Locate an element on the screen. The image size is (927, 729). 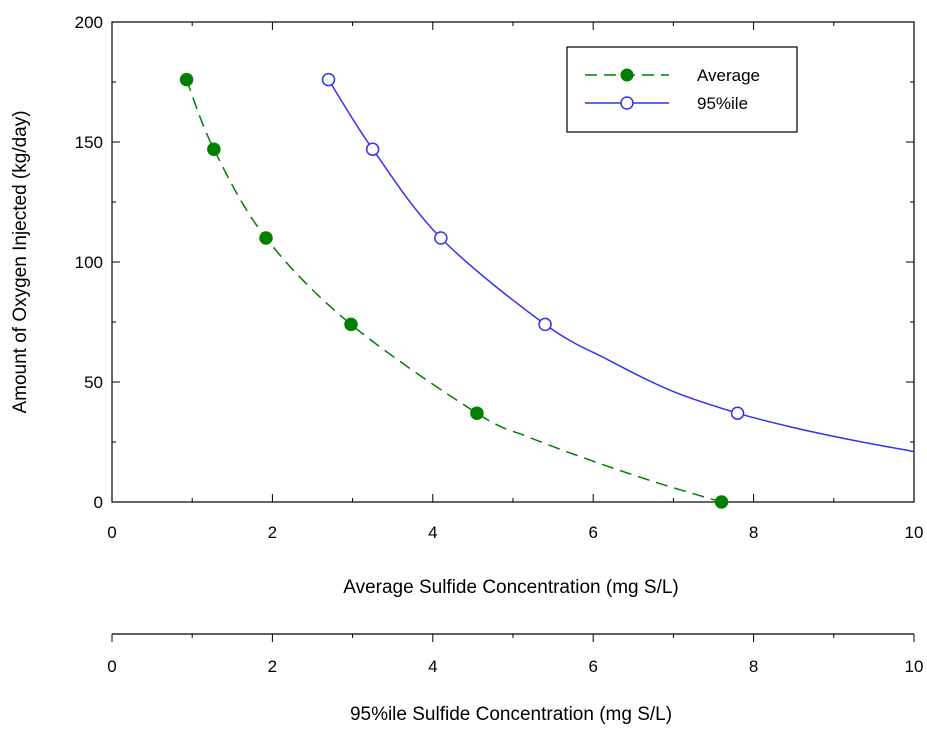
x-tick-label: 0 is located at coordinates (111, 532).